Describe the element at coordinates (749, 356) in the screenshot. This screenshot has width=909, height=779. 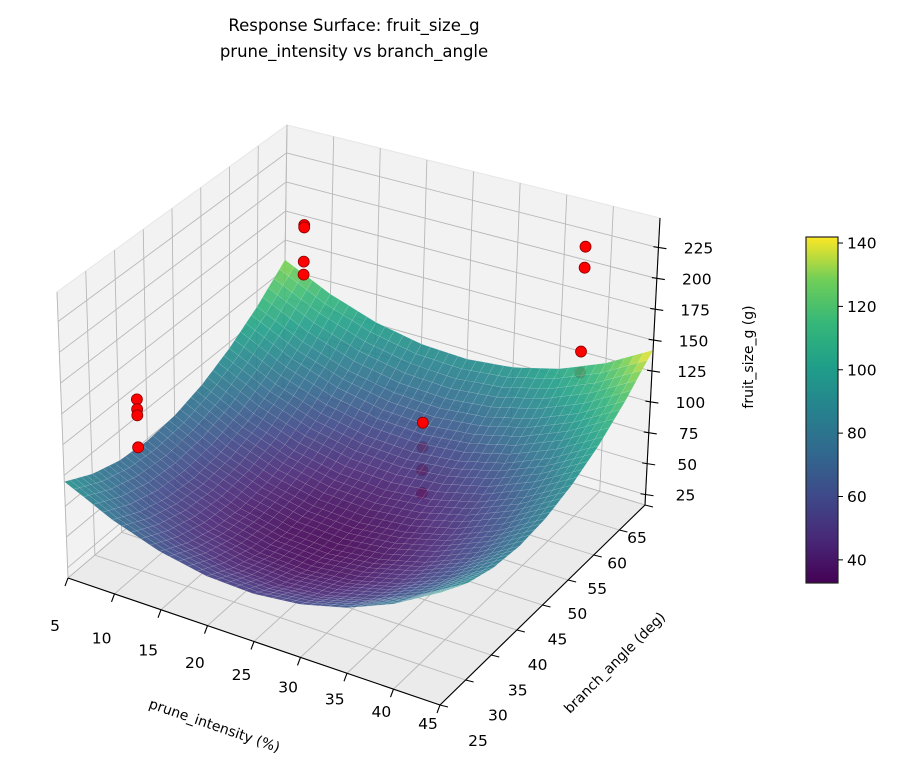
I see `z-axis-label: fruit_size_g (g)` at that location.